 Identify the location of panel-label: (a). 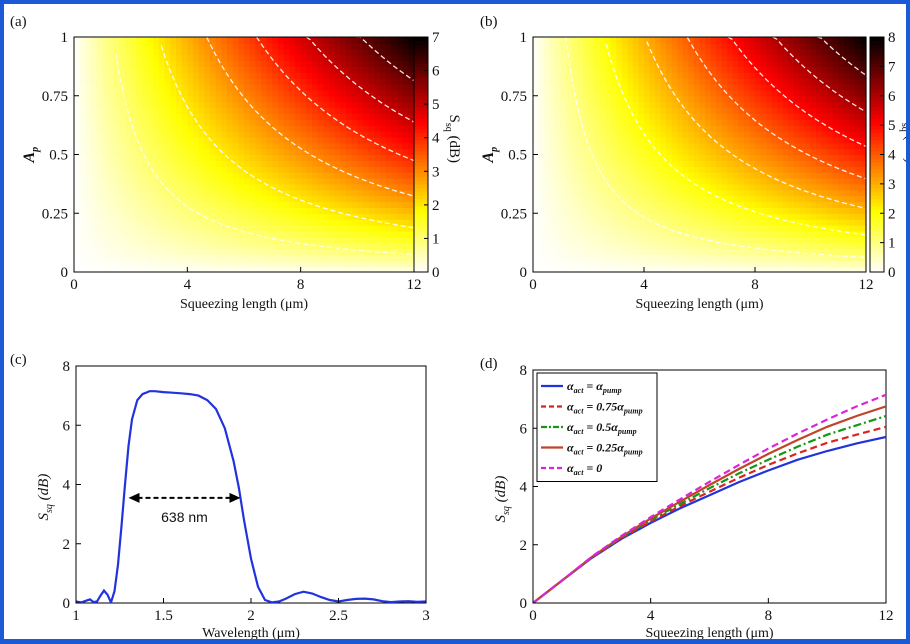
(18, 22).